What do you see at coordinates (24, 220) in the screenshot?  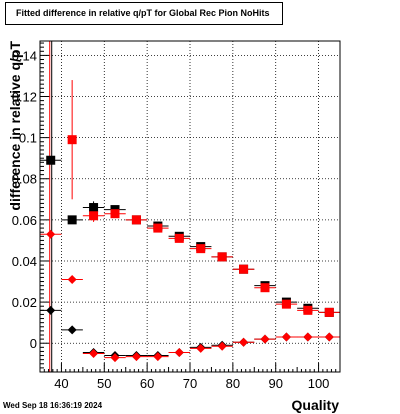 I see `y-tick-label: 0.06` at bounding box center [24, 220].